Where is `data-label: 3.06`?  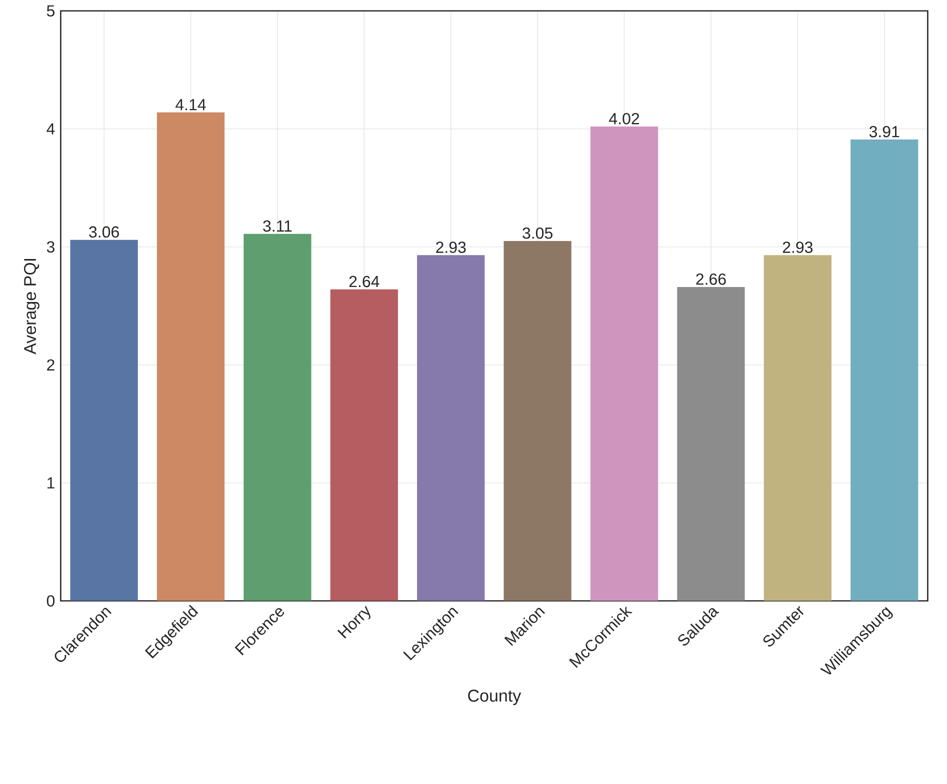
data-label: 3.06 is located at coordinates (104, 232).